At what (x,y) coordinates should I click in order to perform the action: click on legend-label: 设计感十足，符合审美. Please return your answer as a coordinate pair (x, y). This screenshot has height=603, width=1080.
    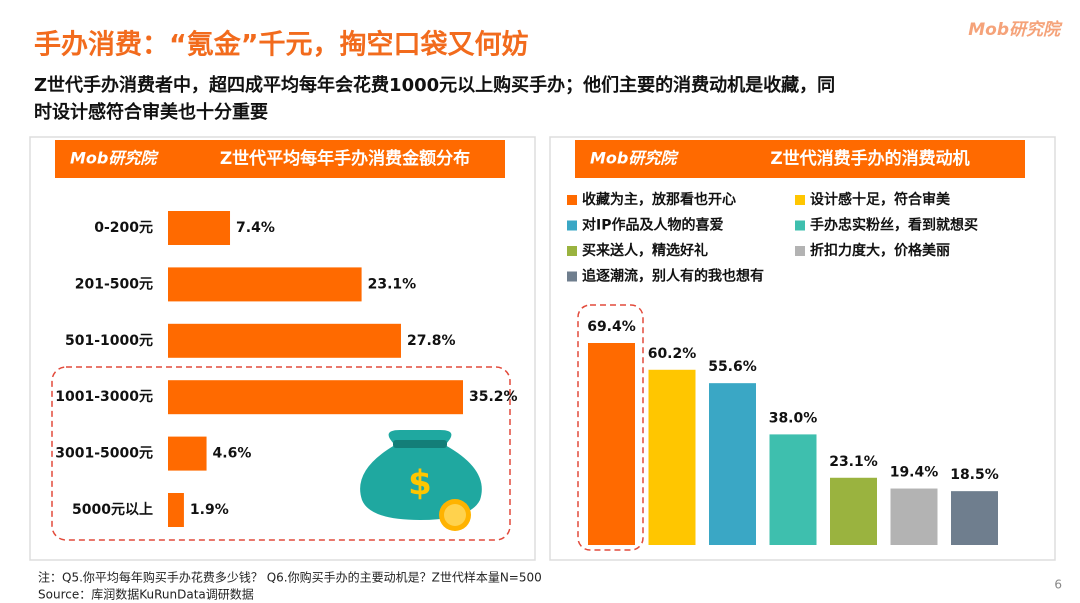
    Looking at the image, I should click on (880, 199).